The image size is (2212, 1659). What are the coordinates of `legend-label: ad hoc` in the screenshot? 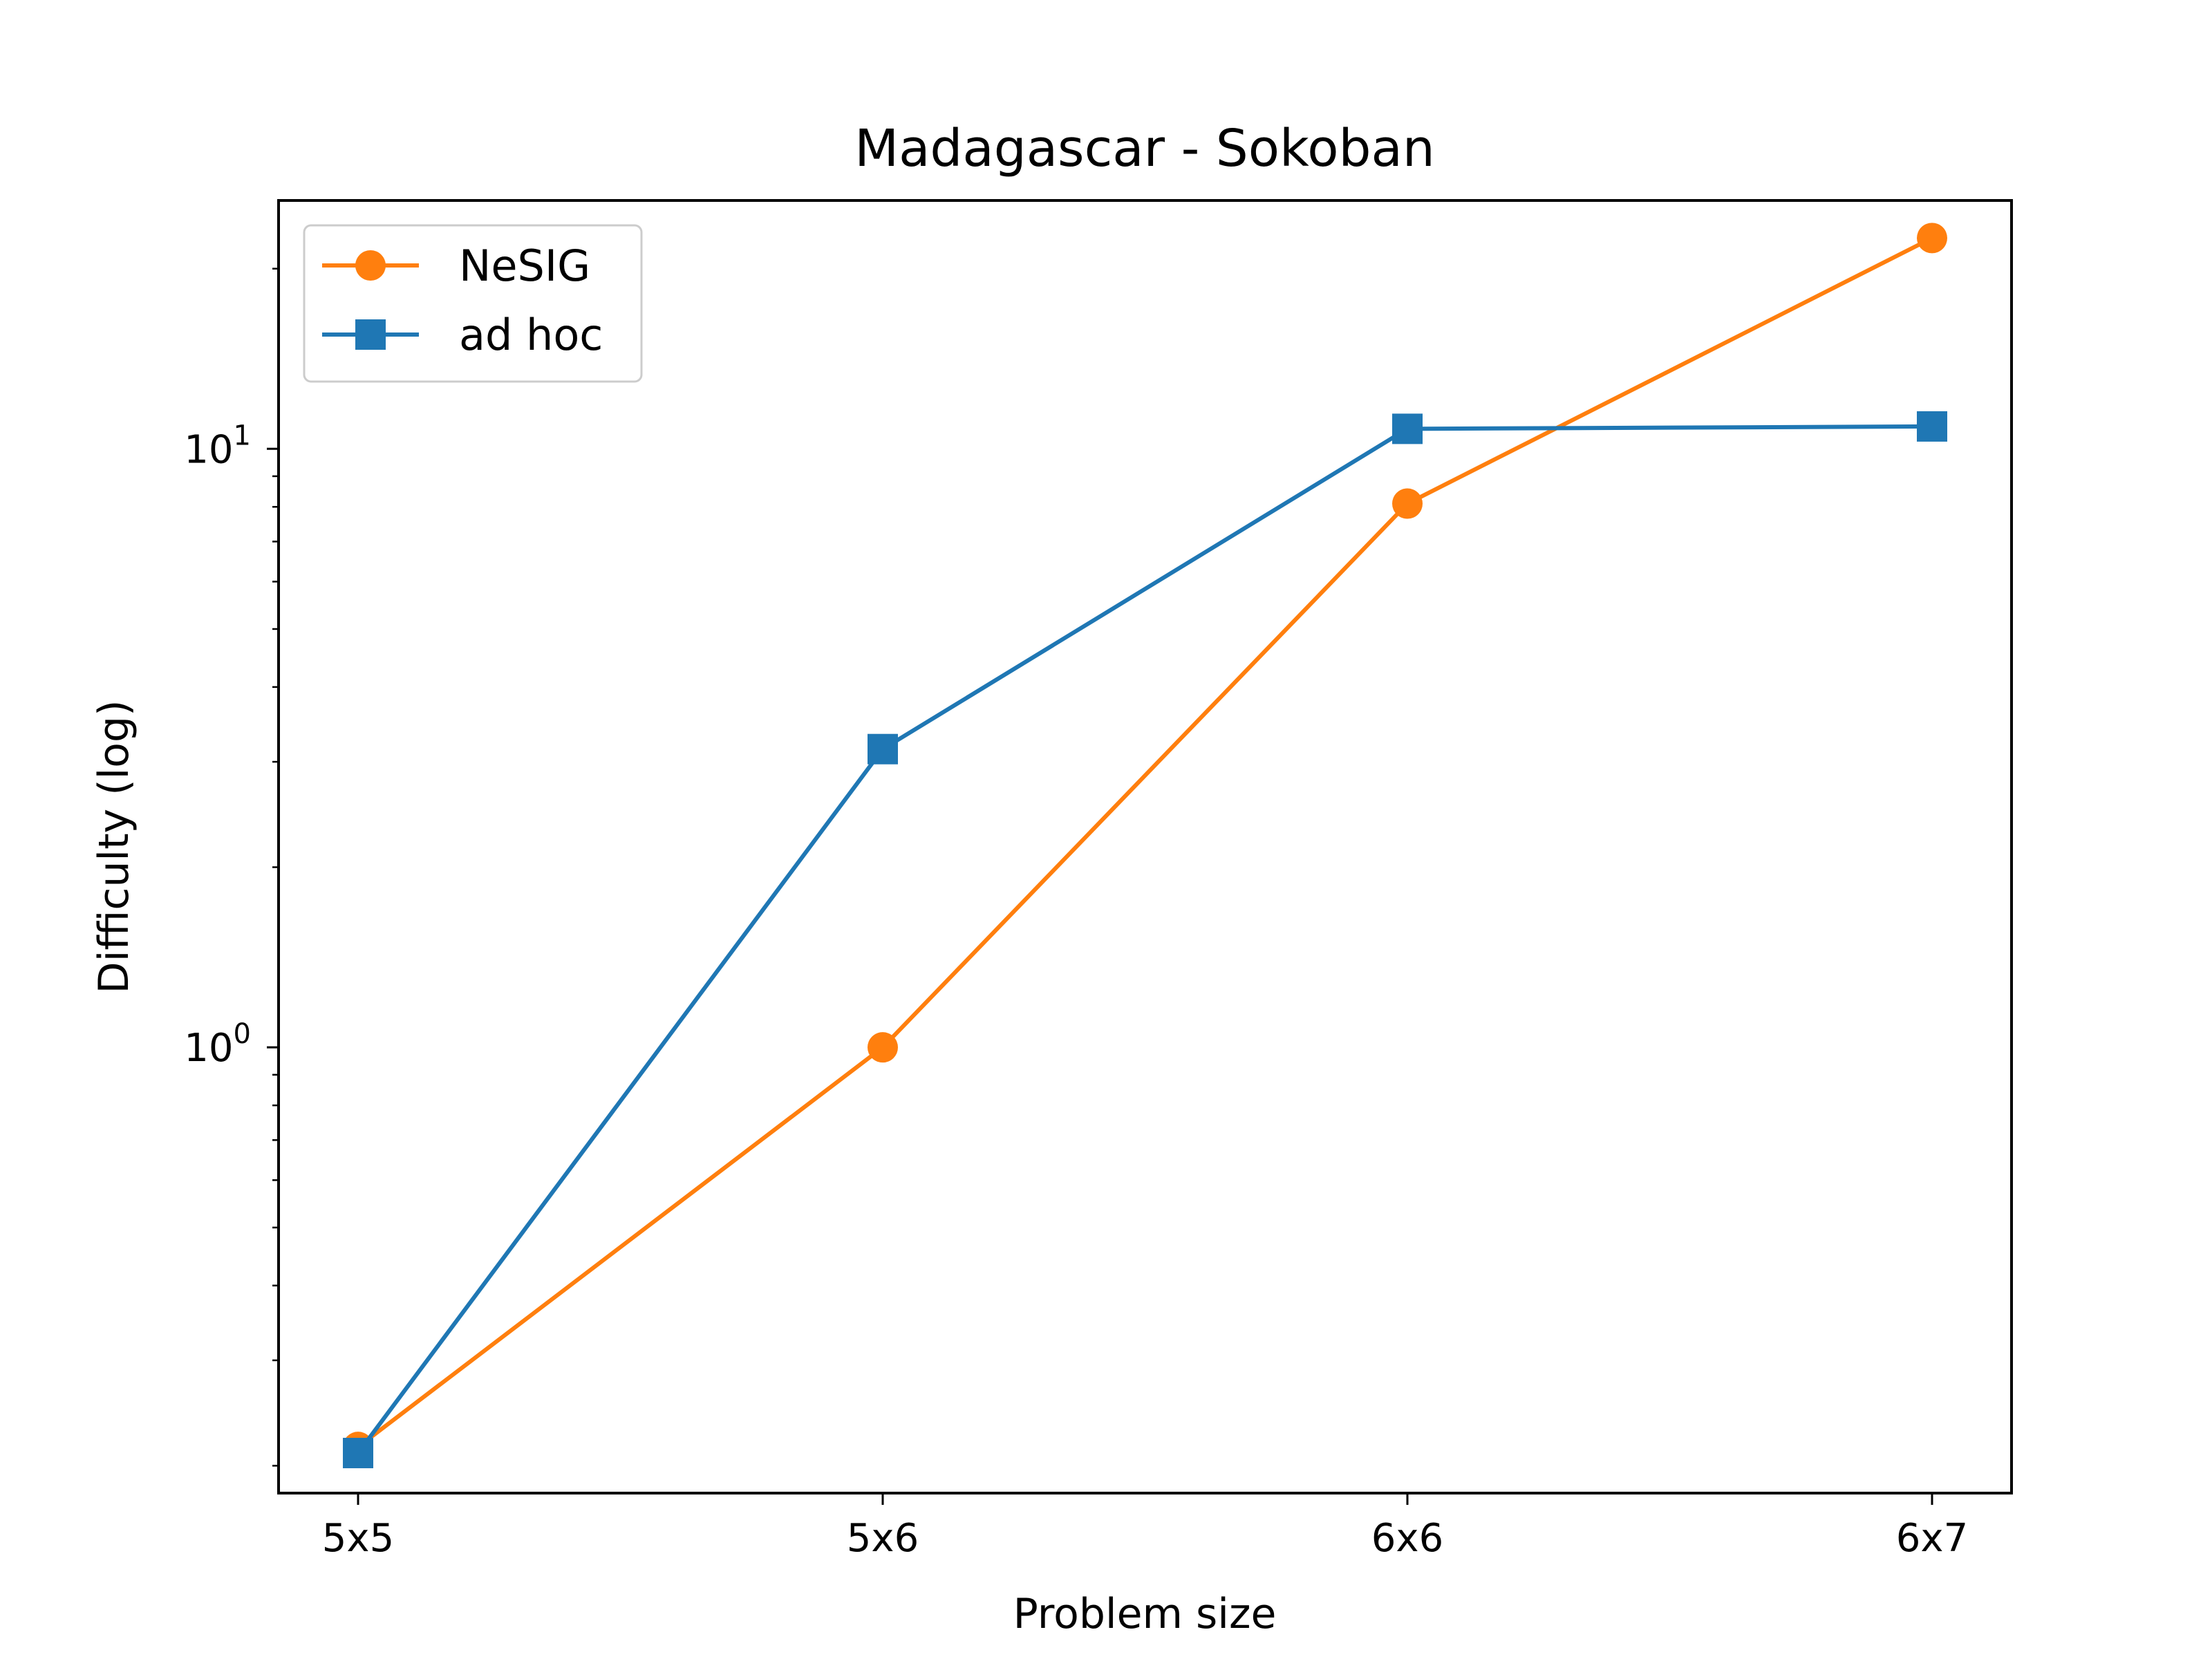 It's located at (531, 335).